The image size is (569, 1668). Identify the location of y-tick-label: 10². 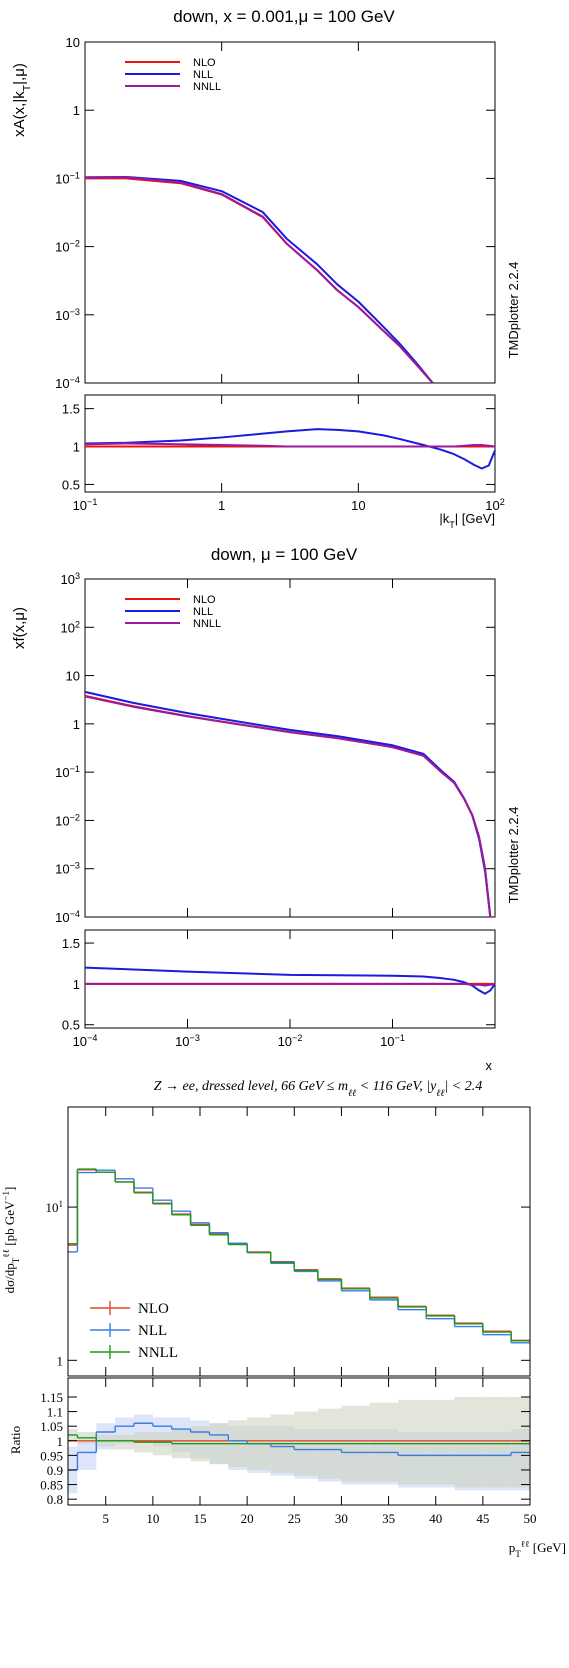
(70, 627).